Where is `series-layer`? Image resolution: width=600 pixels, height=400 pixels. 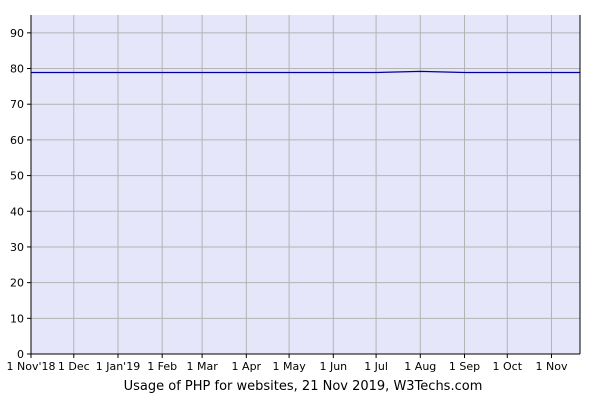 series-layer is located at coordinates (305, 72).